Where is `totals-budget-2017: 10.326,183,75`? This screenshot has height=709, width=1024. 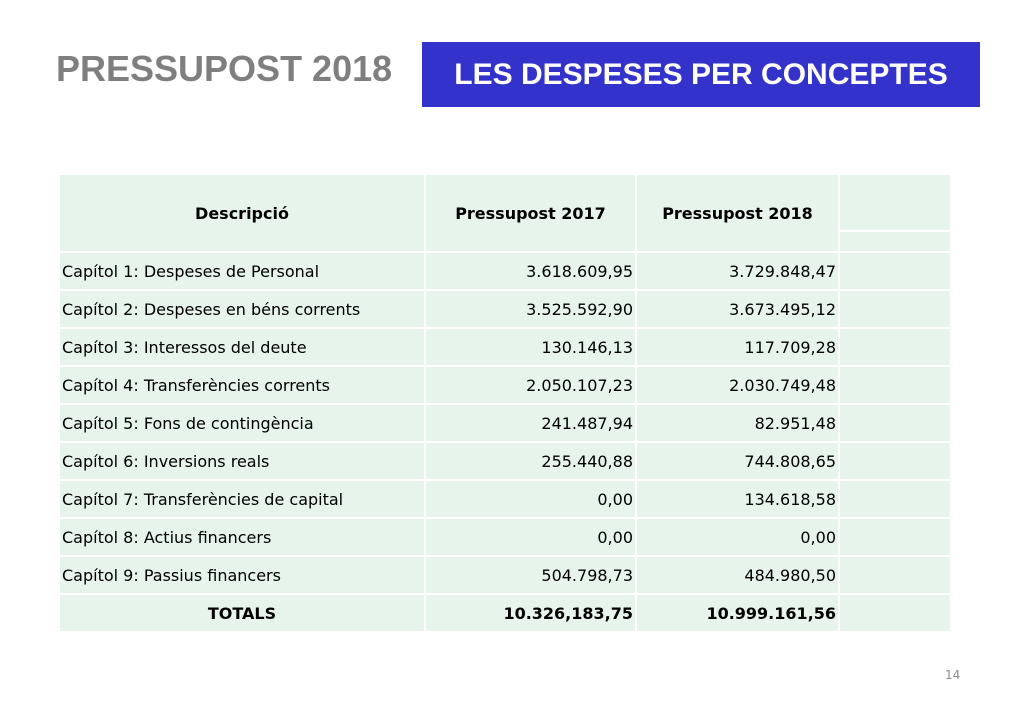 totals-budget-2017: 10.326,183,75 is located at coordinates (530, 613).